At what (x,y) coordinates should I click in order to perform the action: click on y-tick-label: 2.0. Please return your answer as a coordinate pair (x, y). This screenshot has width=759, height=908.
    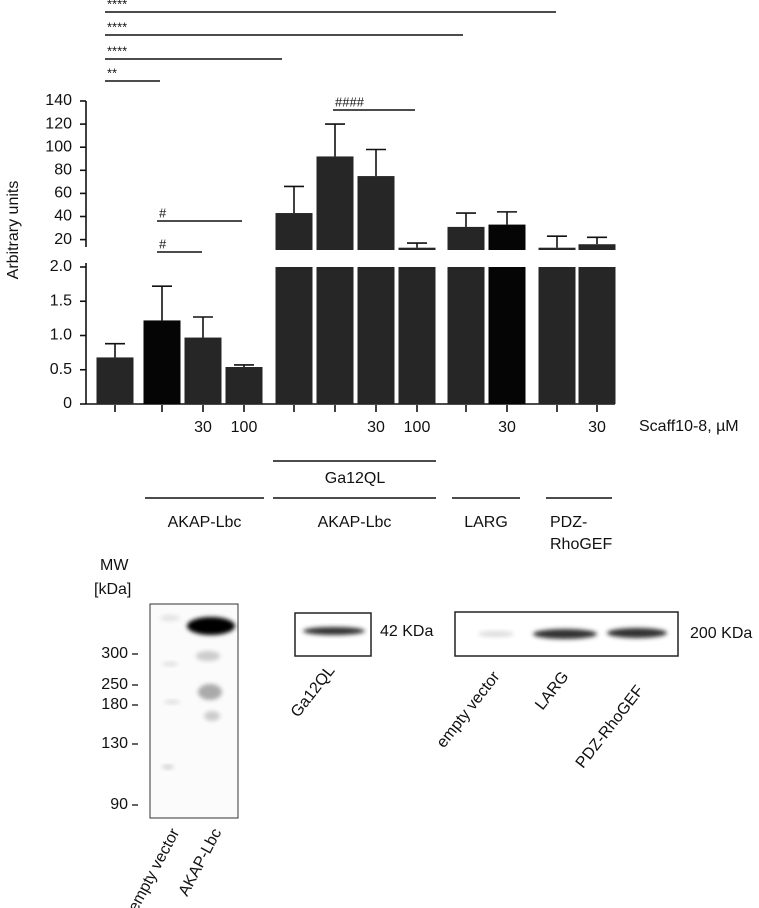
    Looking at the image, I should click on (61, 266).